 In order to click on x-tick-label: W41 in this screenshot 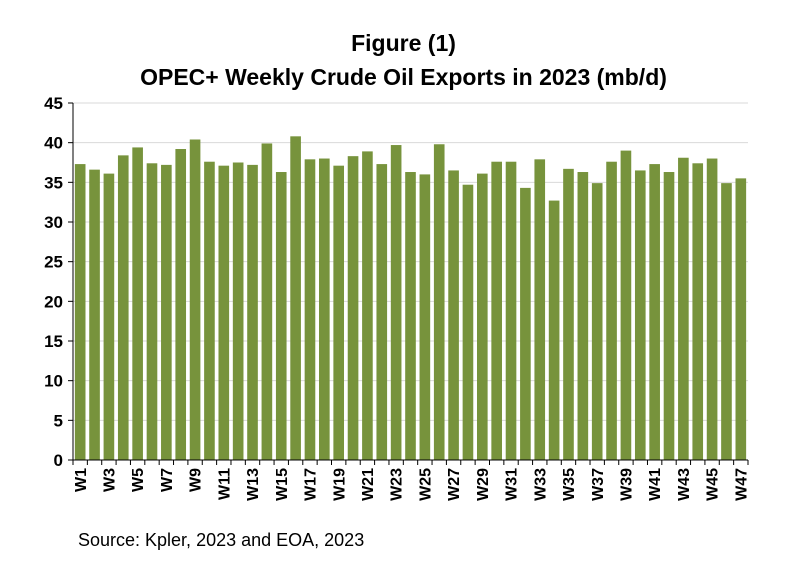, I will do `click(655, 484)`.